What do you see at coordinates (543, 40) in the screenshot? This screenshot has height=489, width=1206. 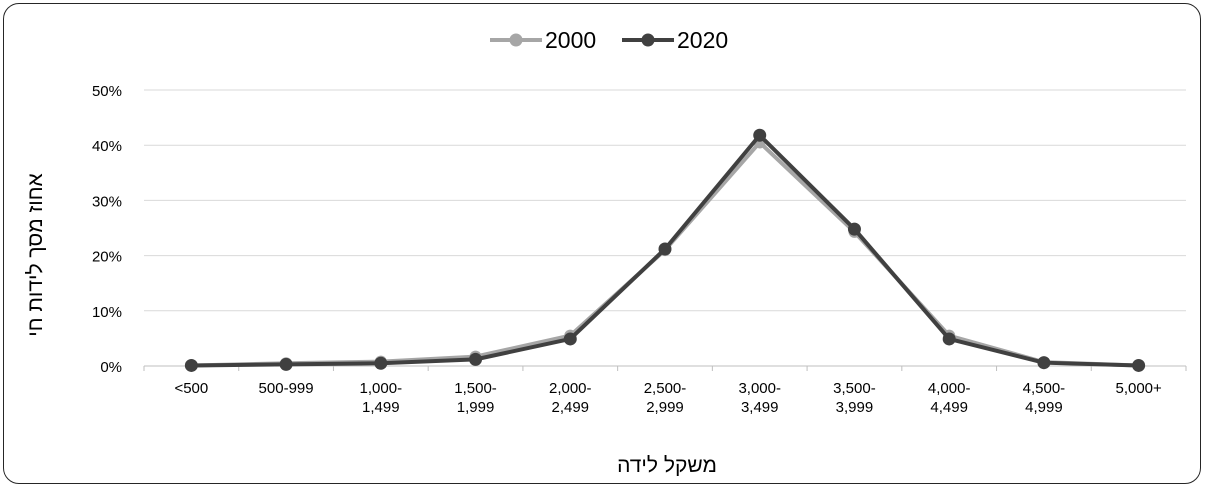 I see `legend-item-2000: 2000` at bounding box center [543, 40].